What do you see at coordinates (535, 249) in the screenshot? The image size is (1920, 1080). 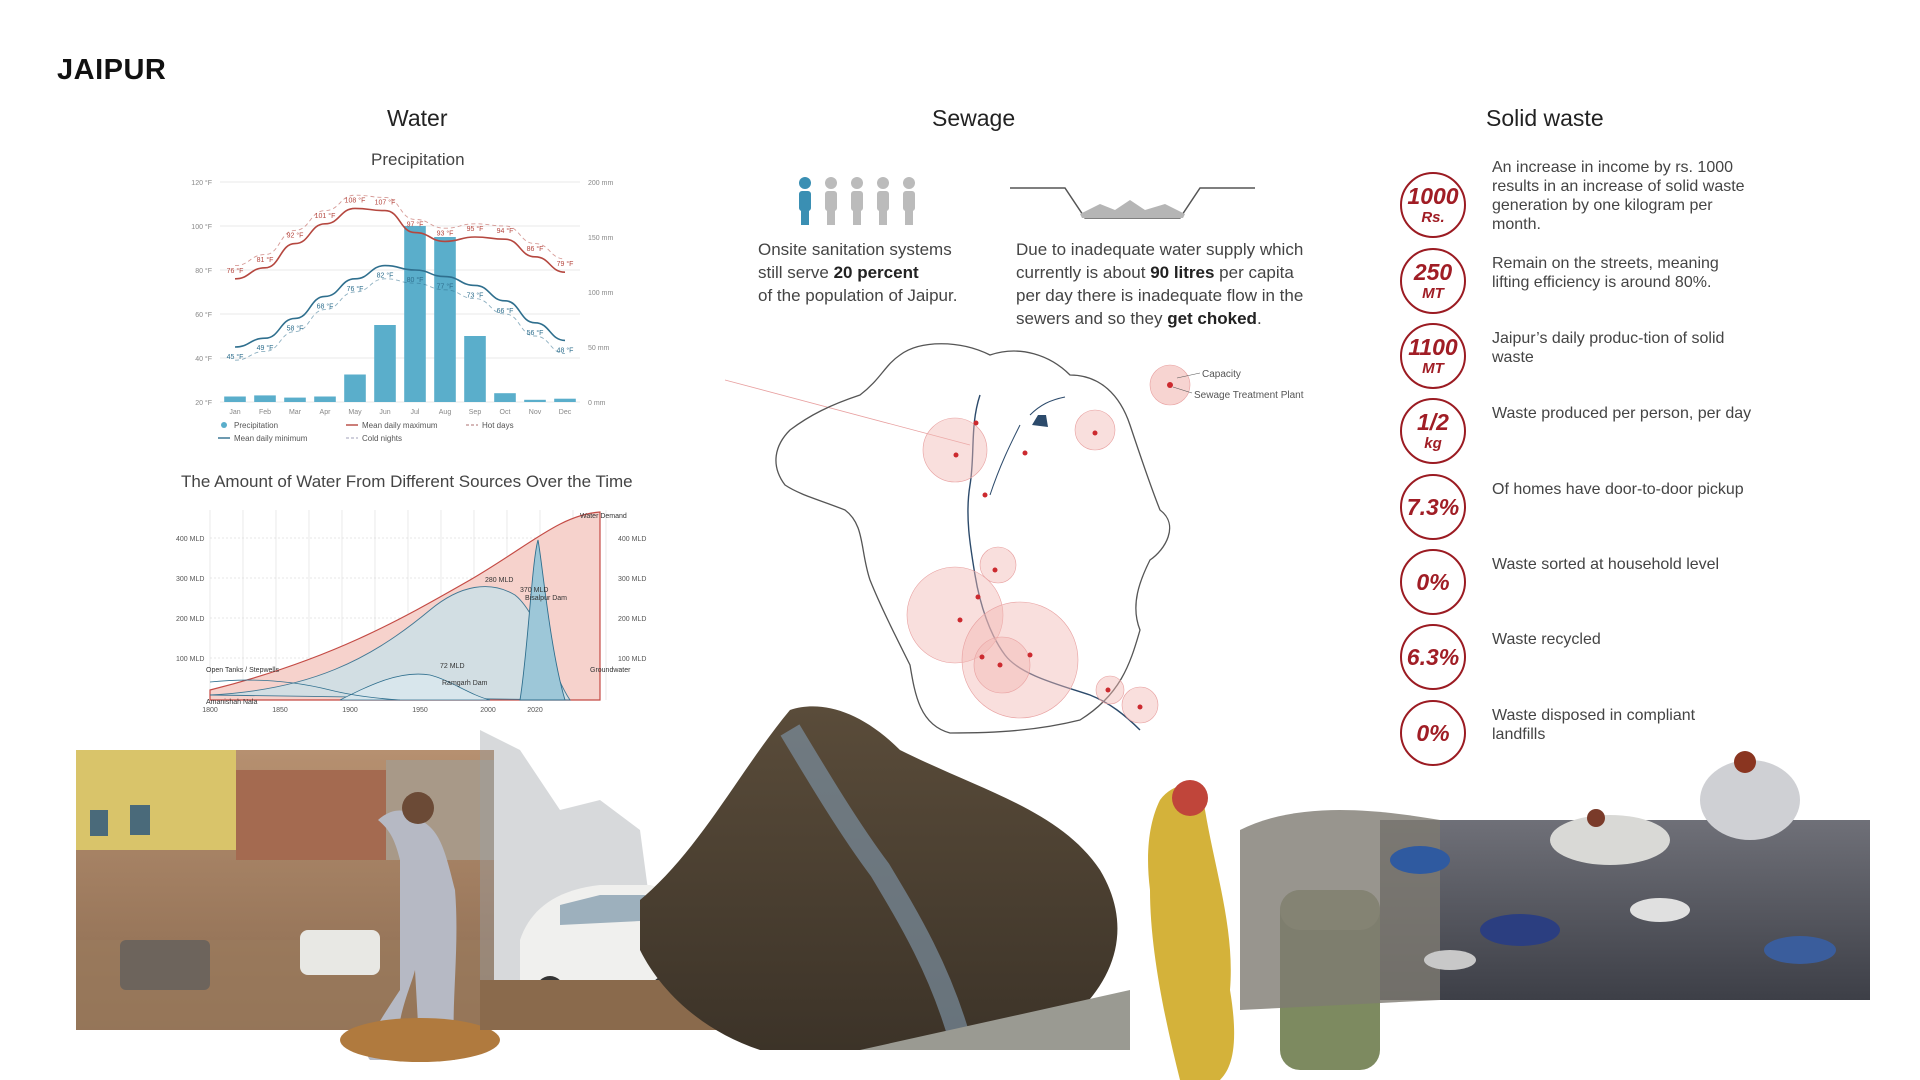 I see `temp-data-label: 86 °F` at bounding box center [535, 249].